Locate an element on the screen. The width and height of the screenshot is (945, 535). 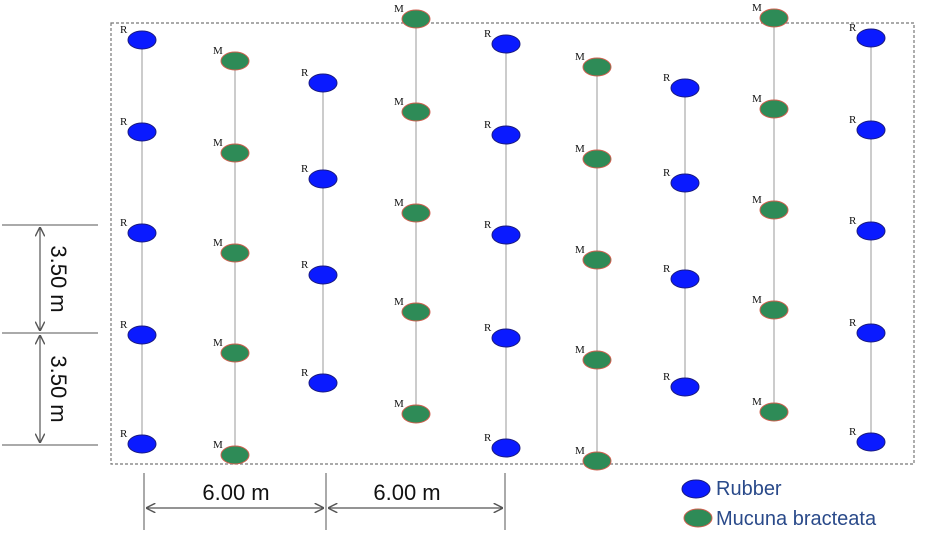
plant-row-5: R R R R R is located at coordinates (502, 243).